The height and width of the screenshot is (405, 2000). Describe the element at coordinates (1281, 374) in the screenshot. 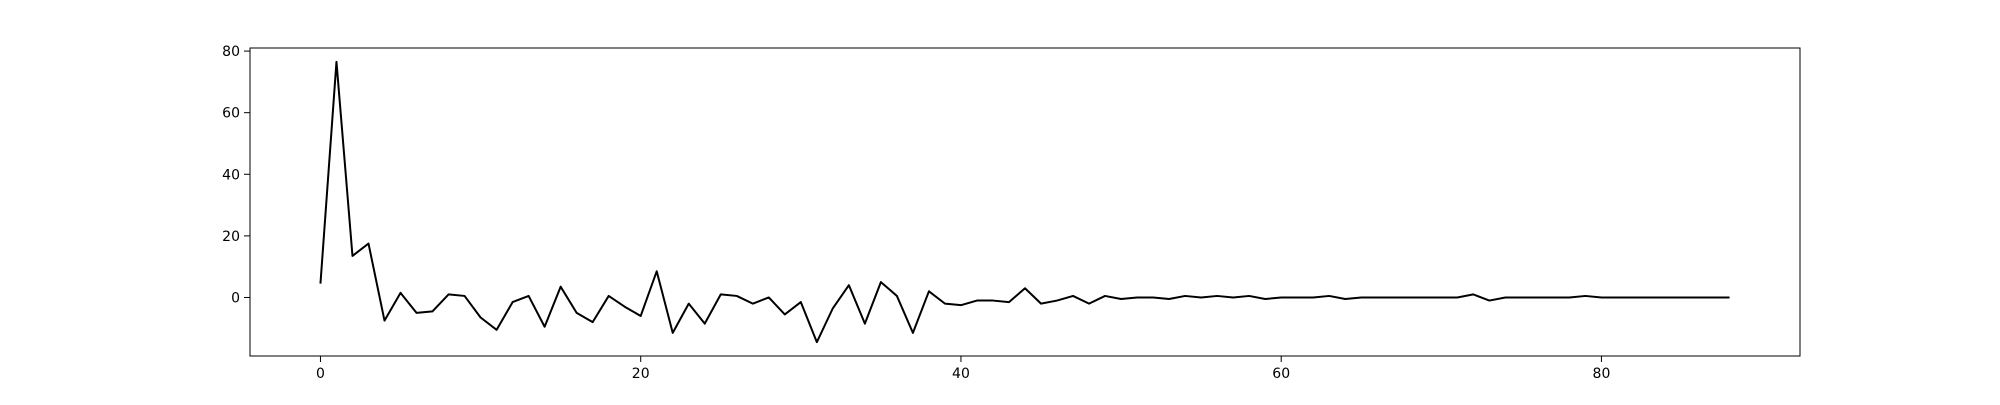

I see `x-tick-label: 60` at that location.